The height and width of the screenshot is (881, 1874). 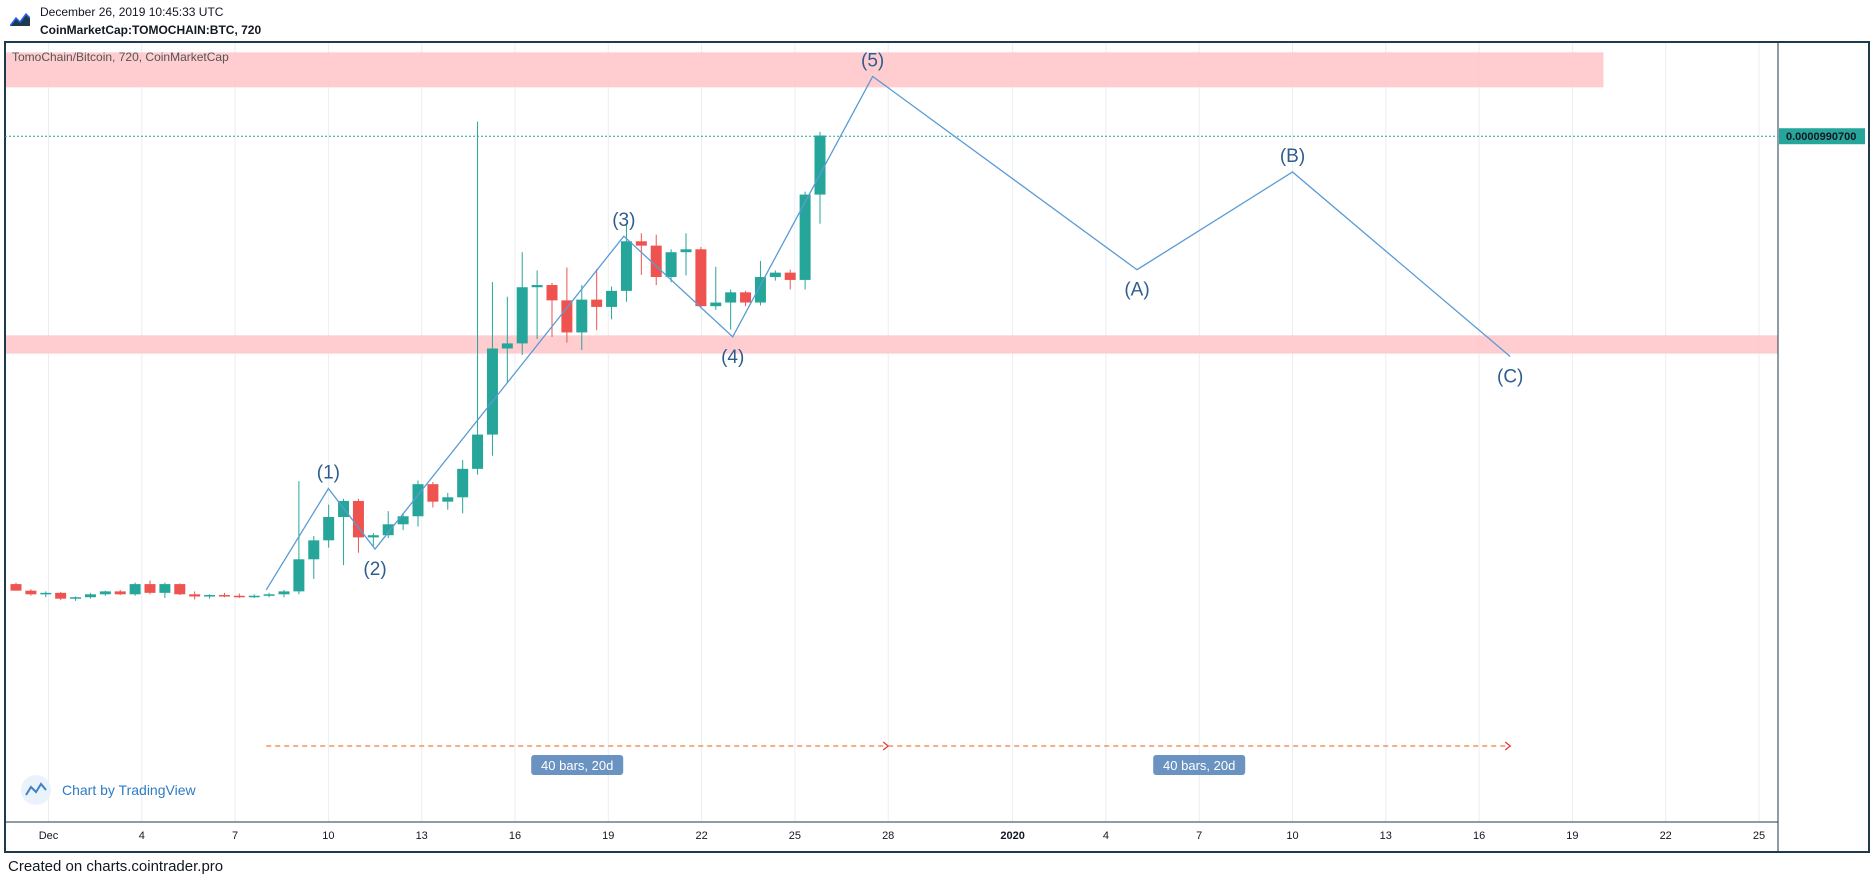 What do you see at coordinates (732, 357) in the screenshot?
I see `wave-label: (4)` at bounding box center [732, 357].